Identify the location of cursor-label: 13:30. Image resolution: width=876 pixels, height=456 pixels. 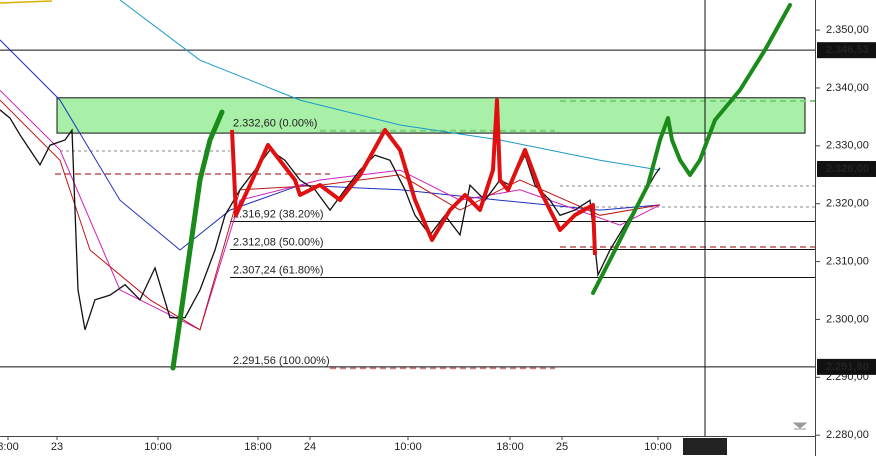
(705, 447).